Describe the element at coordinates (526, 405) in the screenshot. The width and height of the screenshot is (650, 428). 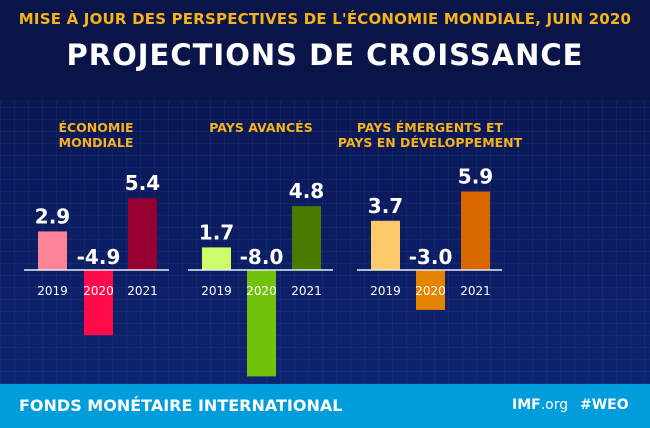
I see `site-bold: IMF` at that location.